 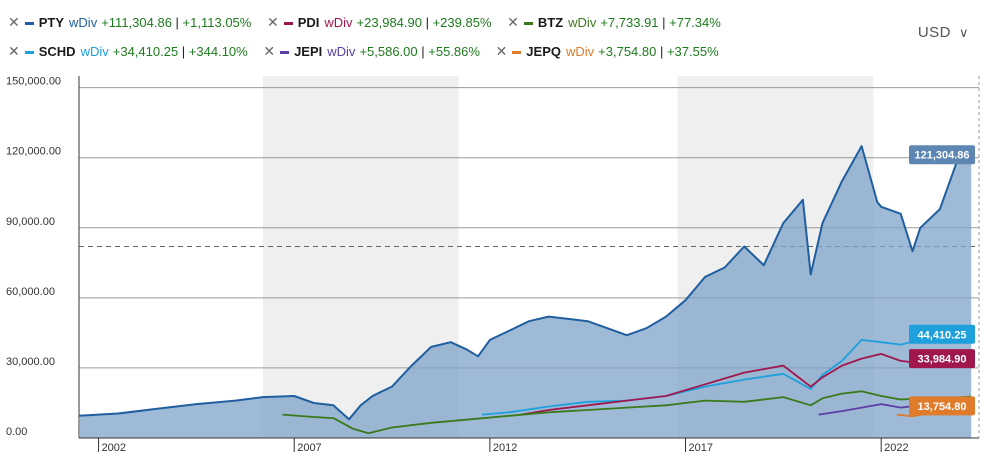 I want to click on series-line-btz, so click(x=627, y=412).